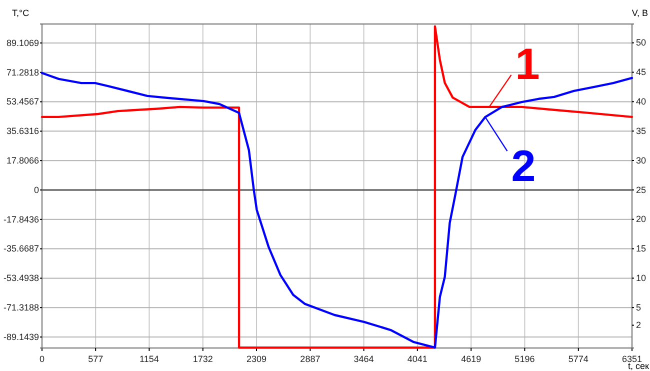 This screenshot has height=371, width=650. What do you see at coordinates (149, 359) in the screenshot?
I see `x-tick-label: 1154` at bounding box center [149, 359].